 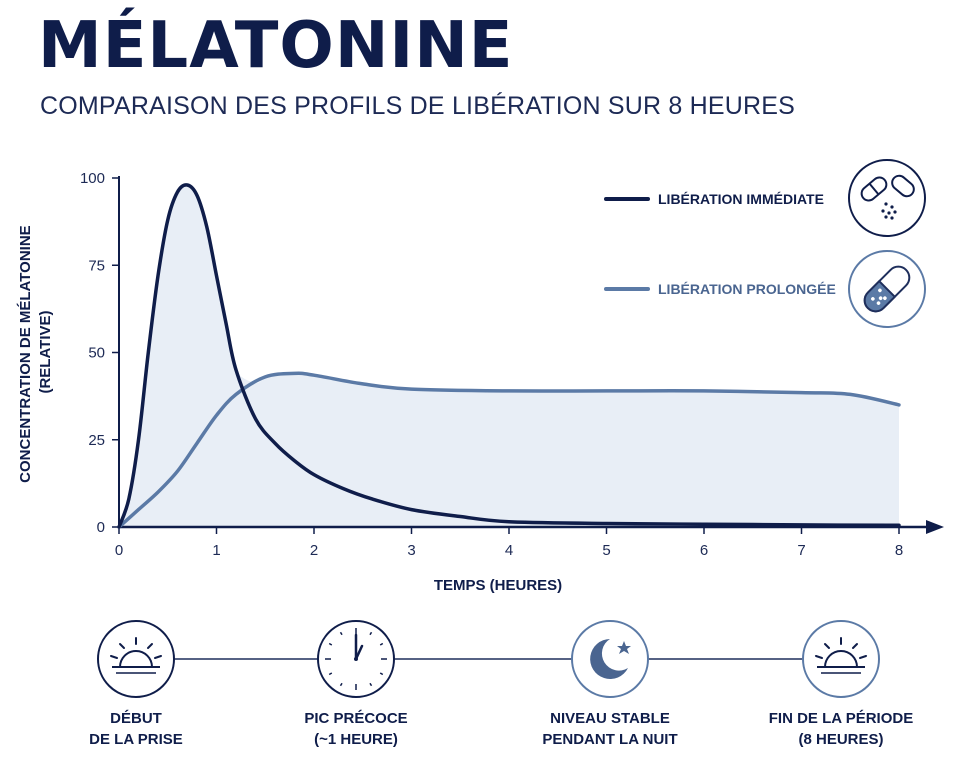 I want to click on timeline, so click(x=488, y=659).